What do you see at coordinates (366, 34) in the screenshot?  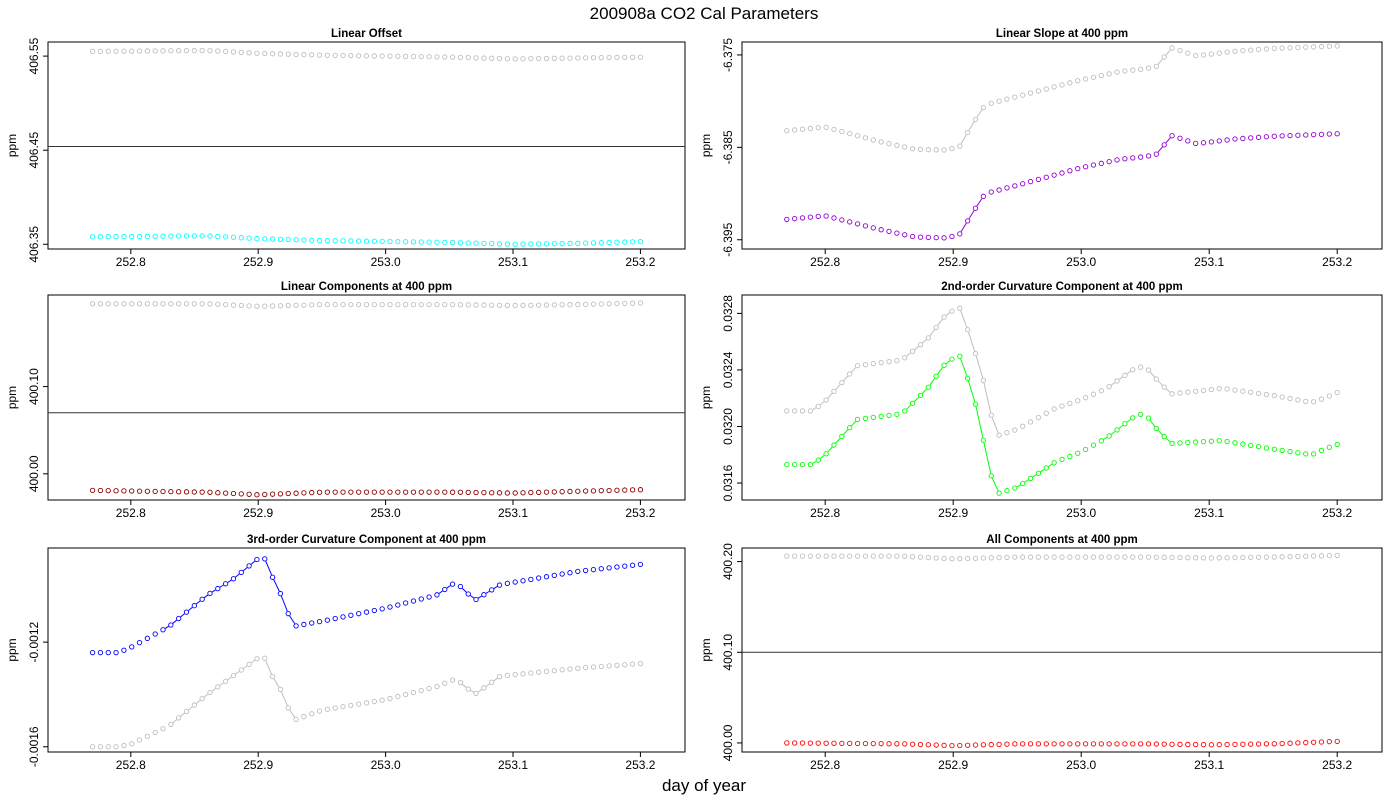 I see `panel-title: Linear Offset` at bounding box center [366, 34].